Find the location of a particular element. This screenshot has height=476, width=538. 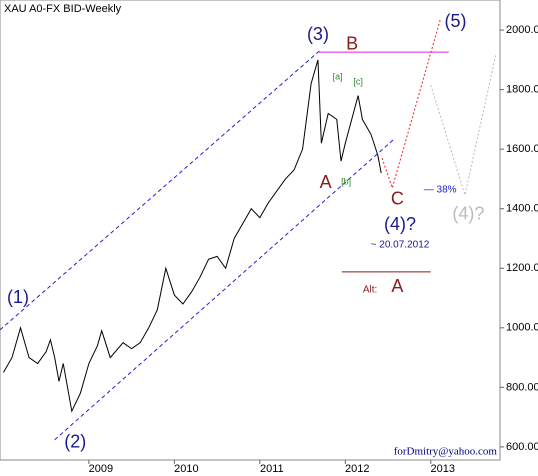

annotation: [b] is located at coordinates (346, 181).